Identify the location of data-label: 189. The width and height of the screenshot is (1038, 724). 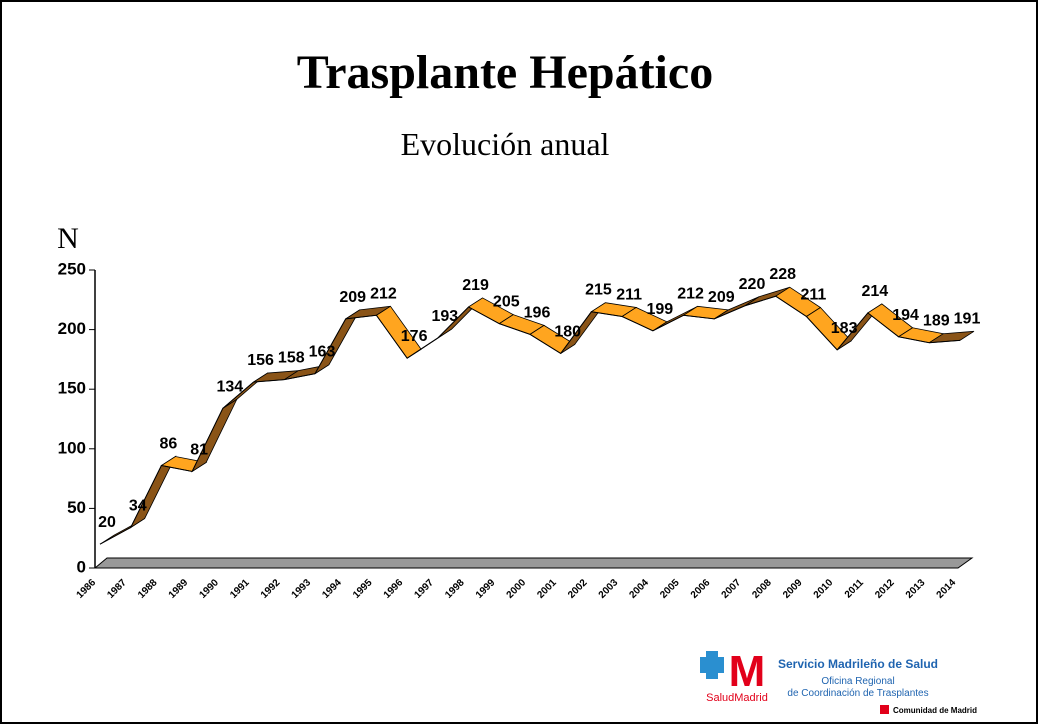
(936, 321).